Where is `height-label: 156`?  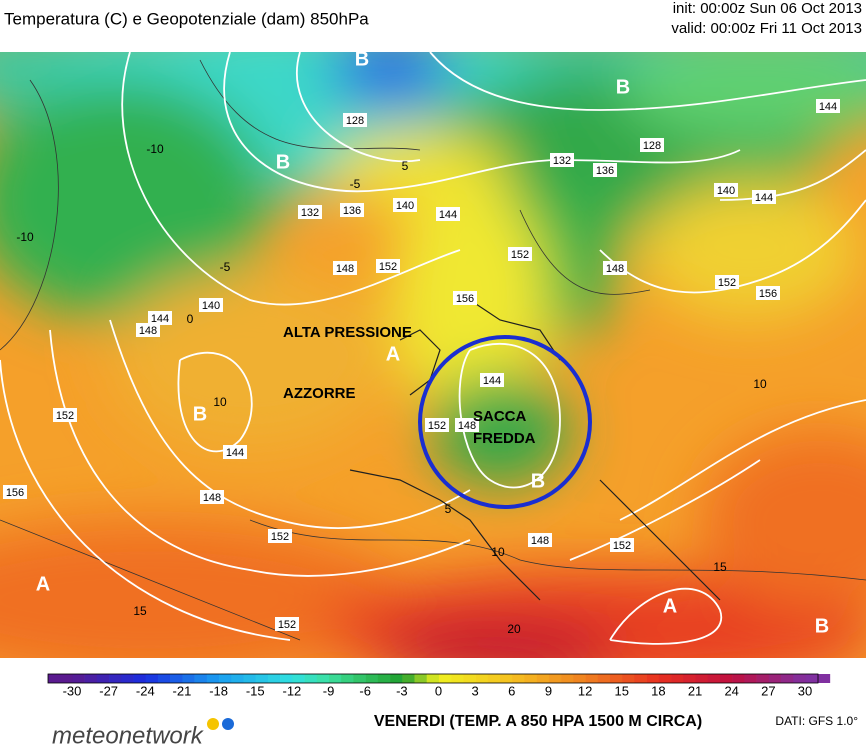 height-label: 156 is located at coordinates (465, 299).